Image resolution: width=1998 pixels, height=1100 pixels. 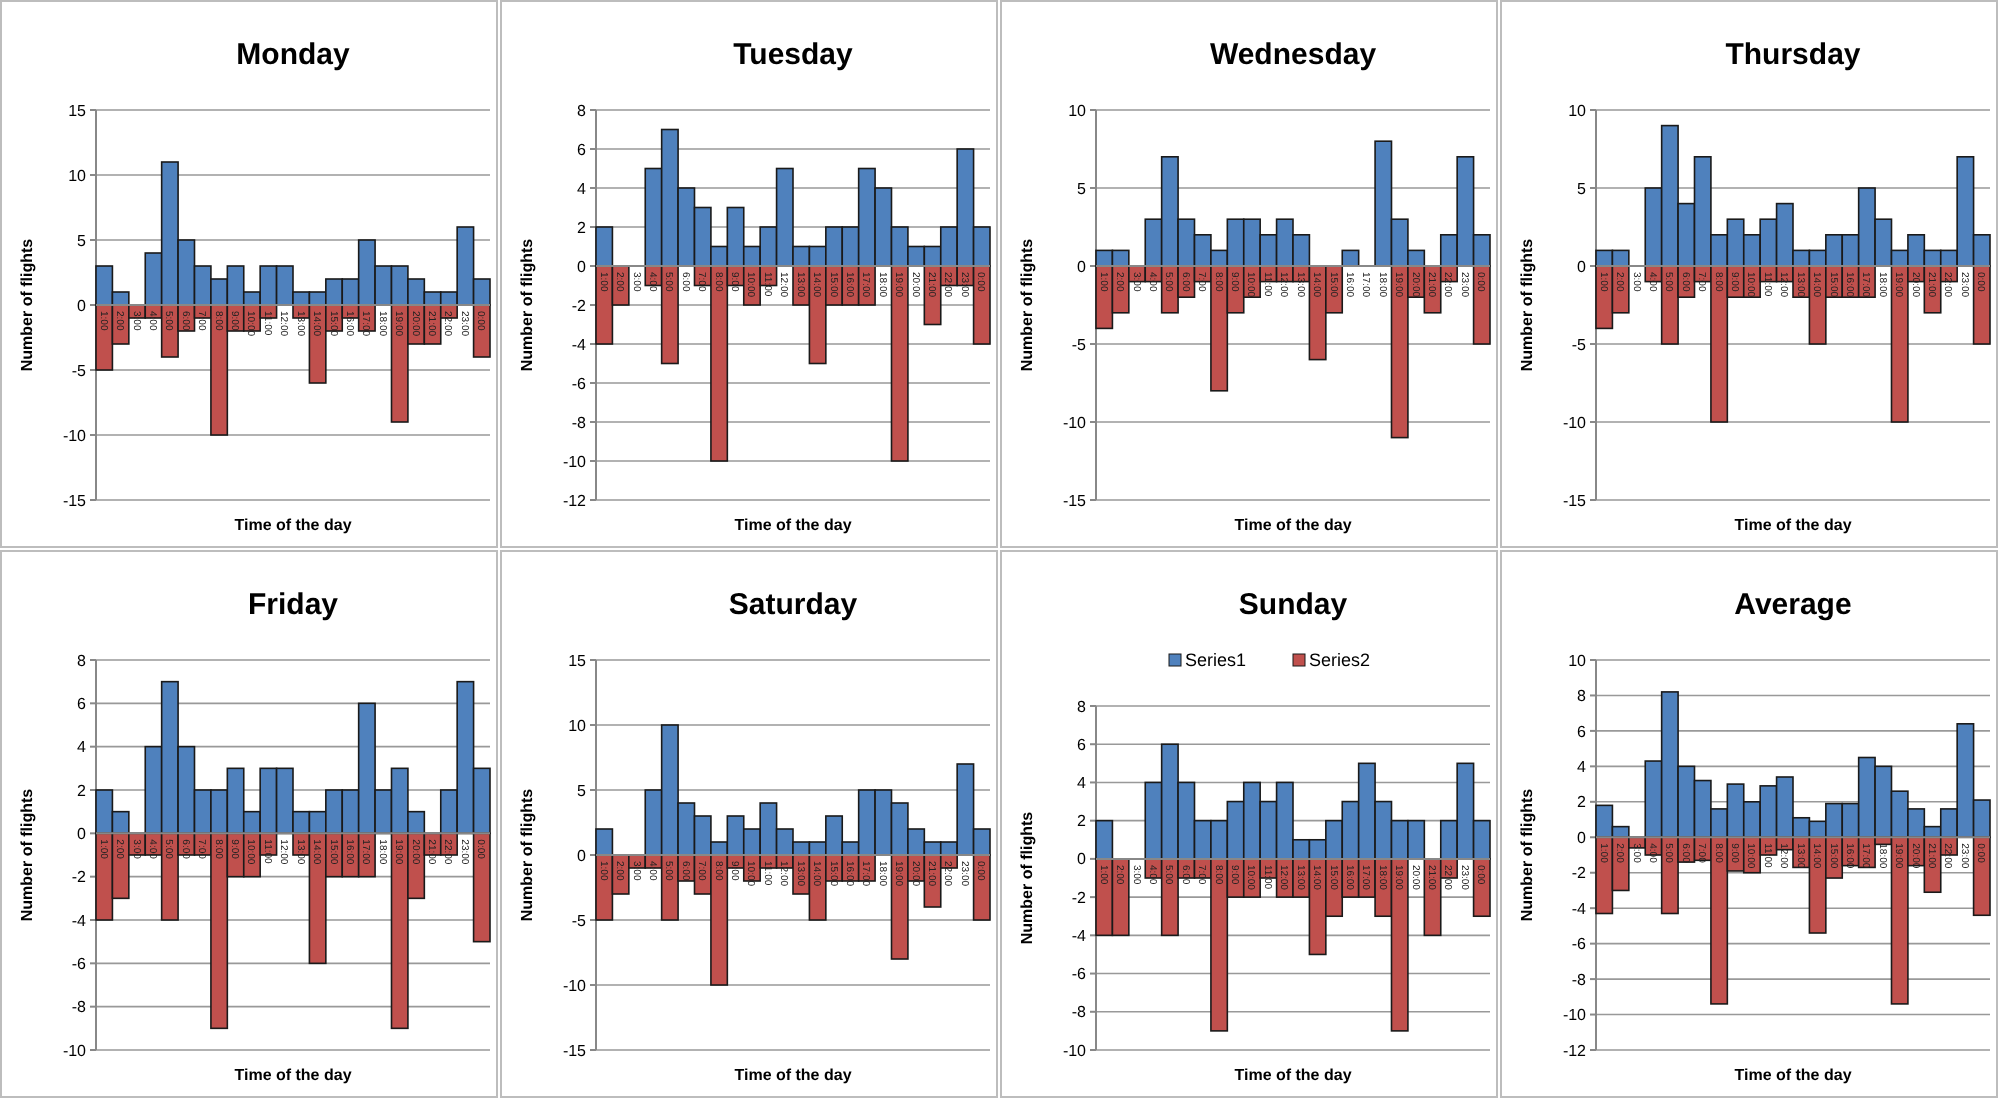 What do you see at coordinates (293, 55) in the screenshot?
I see `chart-title: Monday` at bounding box center [293, 55].